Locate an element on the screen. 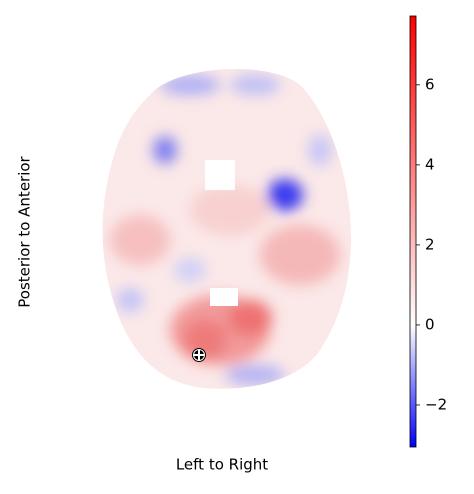 The height and width of the screenshot is (494, 474). colorbar-tick-label: 4 is located at coordinates (430, 164).